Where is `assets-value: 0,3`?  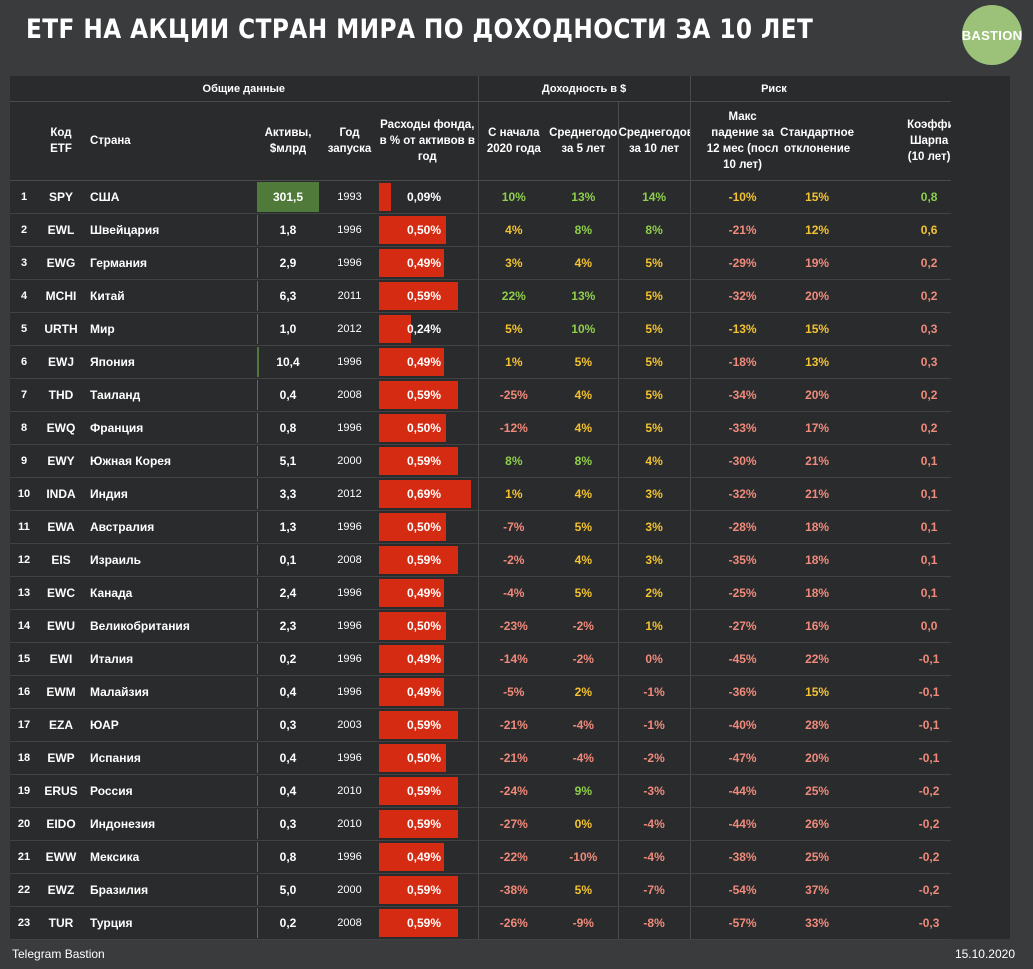
assets-value: 0,3 is located at coordinates (288, 824).